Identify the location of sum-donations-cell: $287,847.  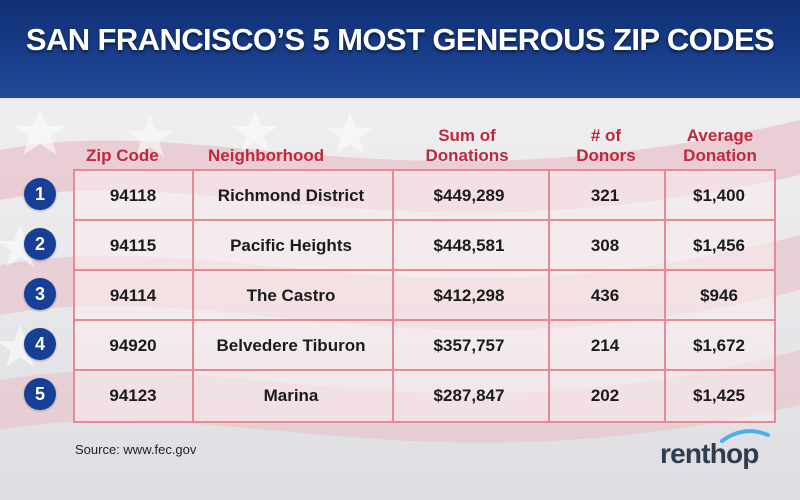
(469, 395).